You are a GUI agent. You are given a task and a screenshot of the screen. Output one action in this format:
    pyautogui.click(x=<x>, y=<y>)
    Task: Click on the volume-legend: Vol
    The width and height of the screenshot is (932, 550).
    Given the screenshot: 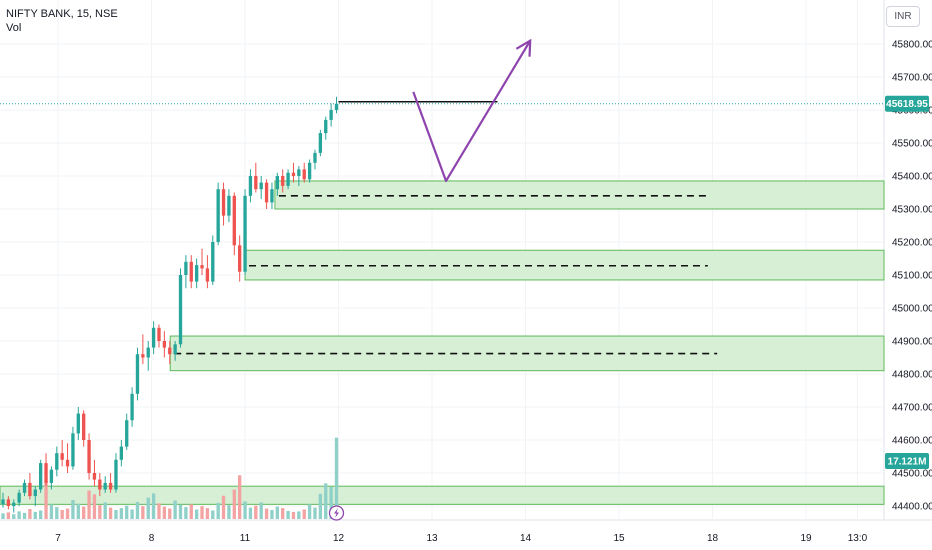 What is the action you would take?
    pyautogui.click(x=14, y=28)
    